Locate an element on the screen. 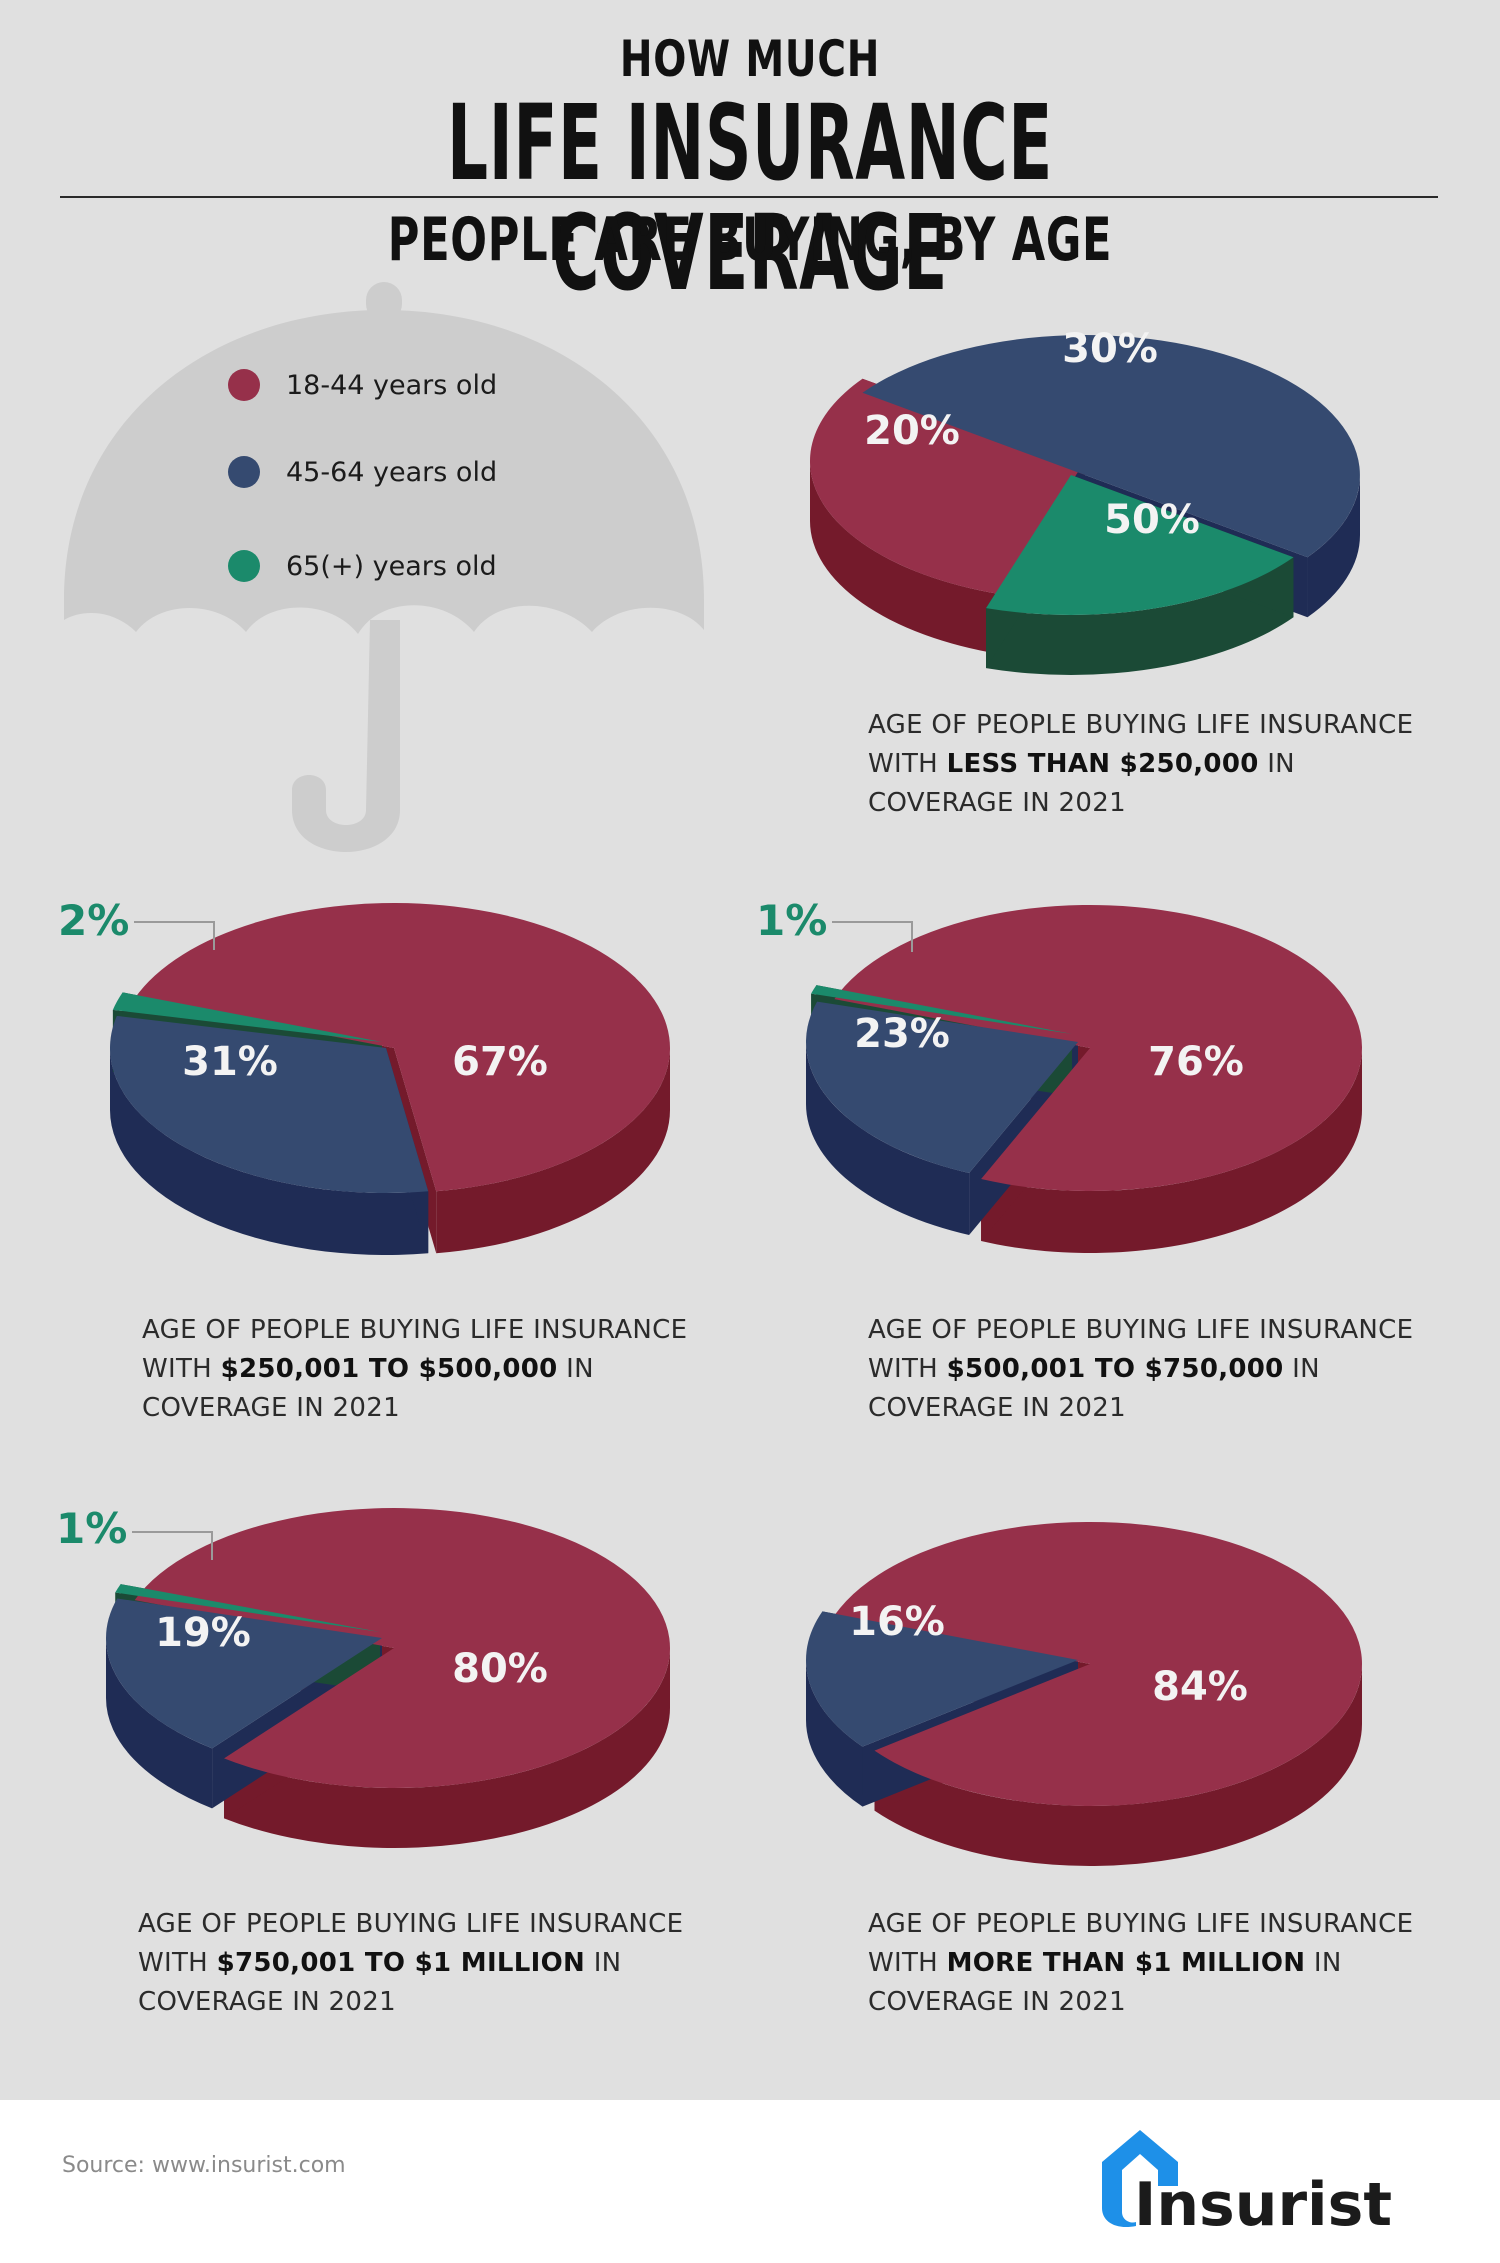  legend-item-65-plus: 65(+) years old is located at coordinates (362, 566).